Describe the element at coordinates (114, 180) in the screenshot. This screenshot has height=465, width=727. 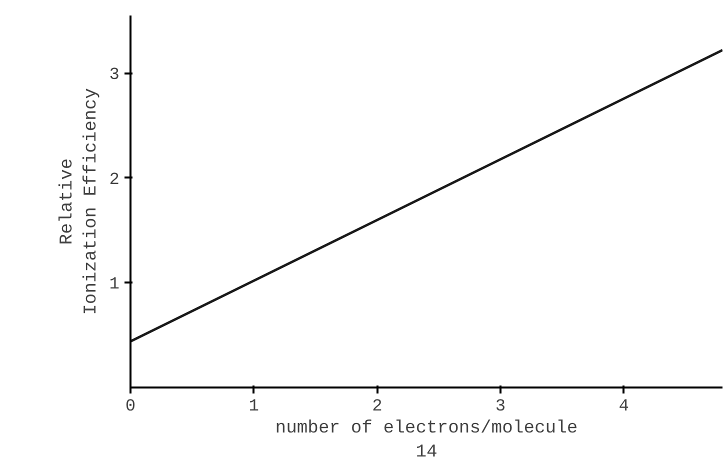
I see `y-tick-label: 2` at that location.